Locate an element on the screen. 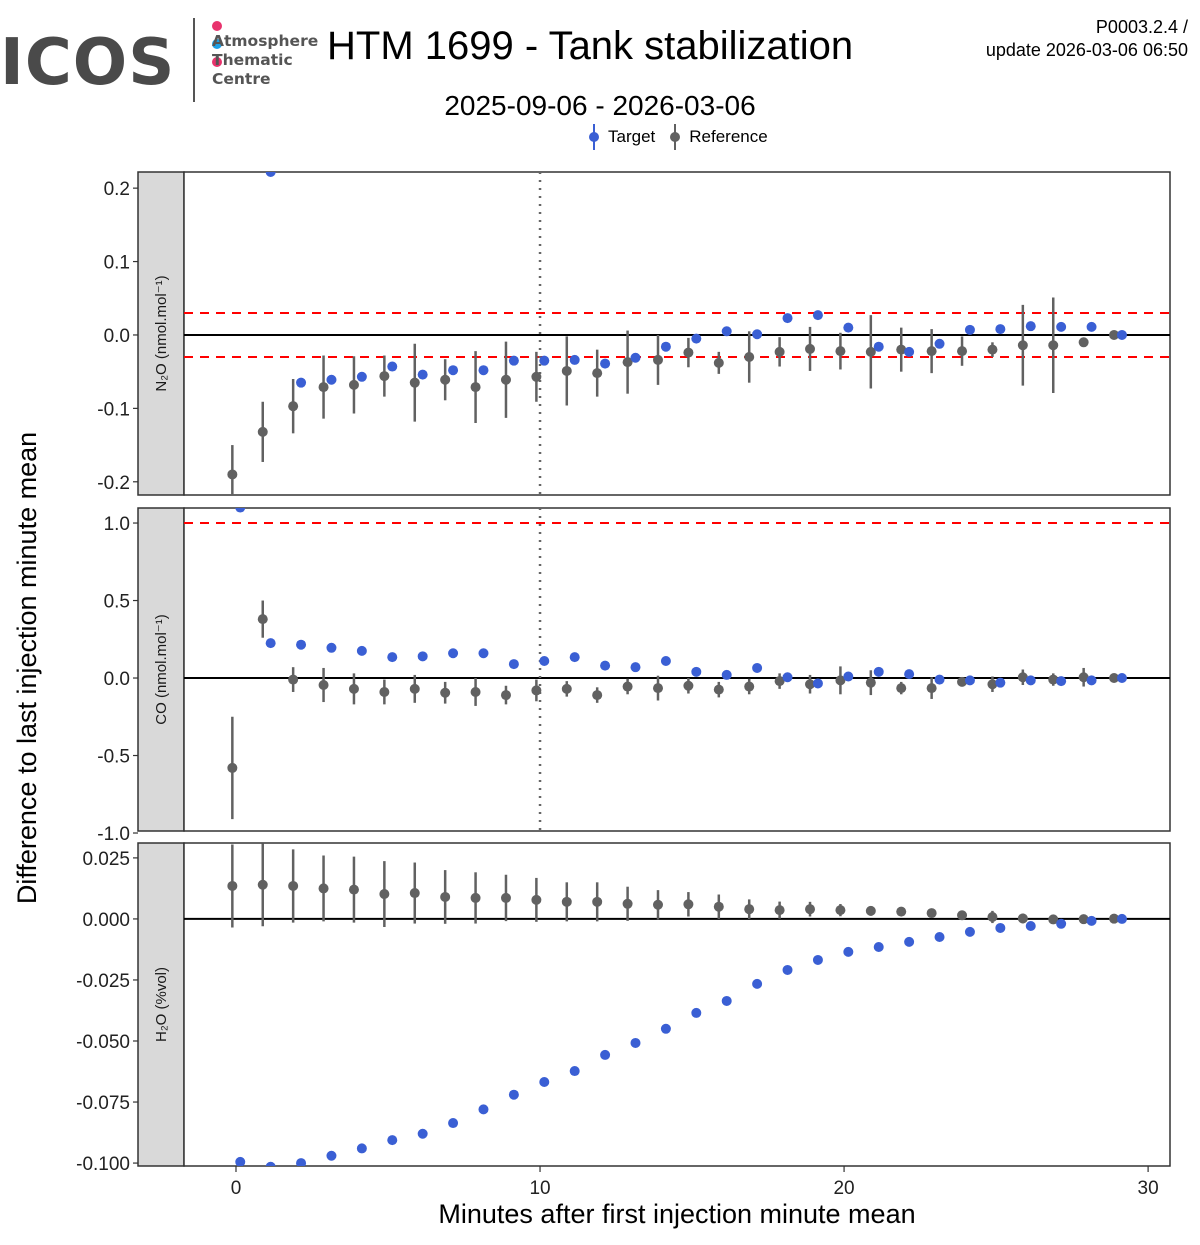 Image resolution: width=1200 pixels, height=1245 pixels. y-tick-label: -0.050 is located at coordinates (103, 1042).